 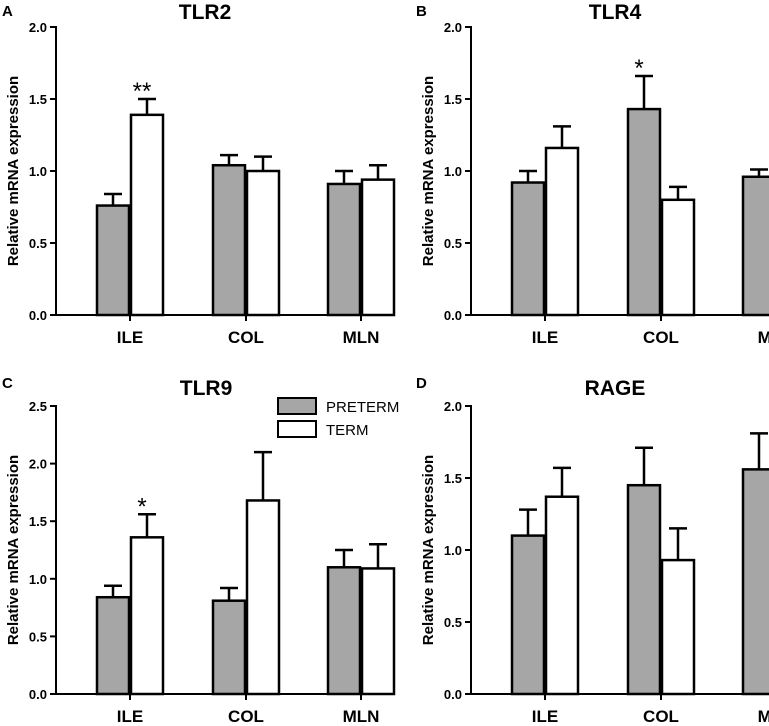 What do you see at coordinates (615, 388) in the screenshot?
I see `panel-title: RAGE` at bounding box center [615, 388].